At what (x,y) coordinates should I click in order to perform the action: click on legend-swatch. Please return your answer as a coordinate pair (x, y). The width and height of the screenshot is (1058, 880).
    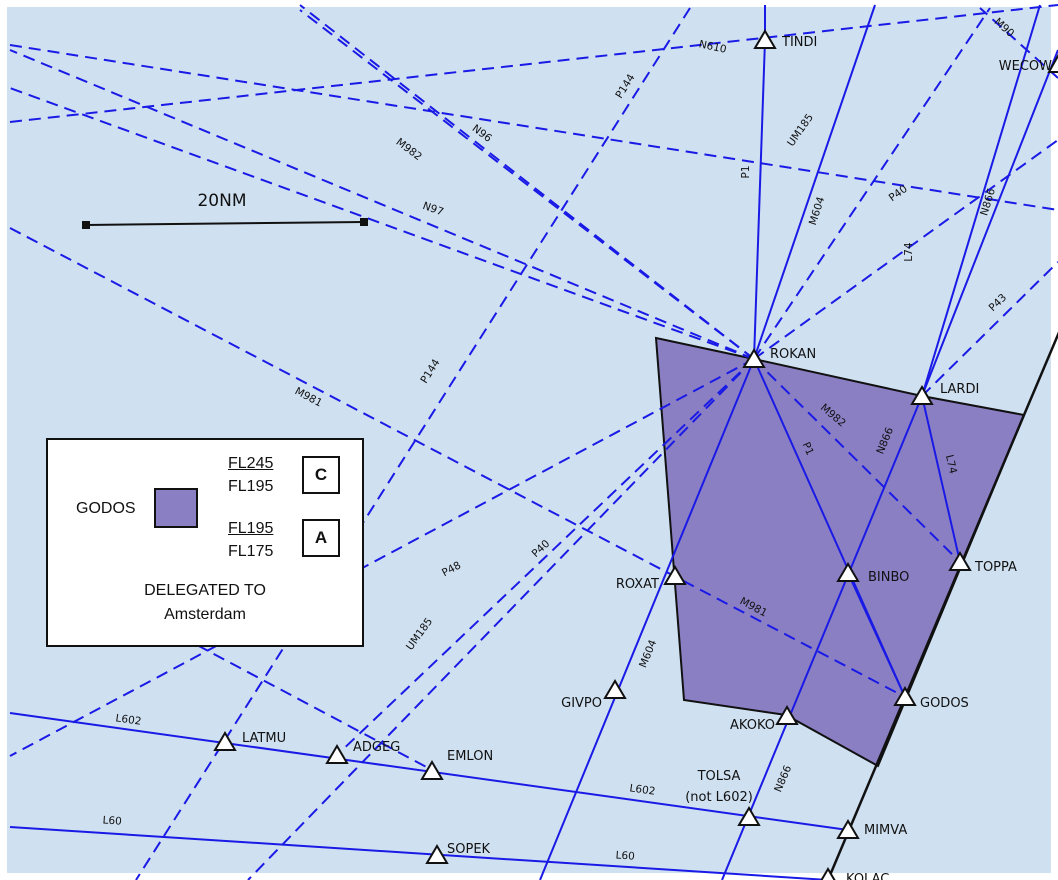
    Looking at the image, I should click on (176, 508).